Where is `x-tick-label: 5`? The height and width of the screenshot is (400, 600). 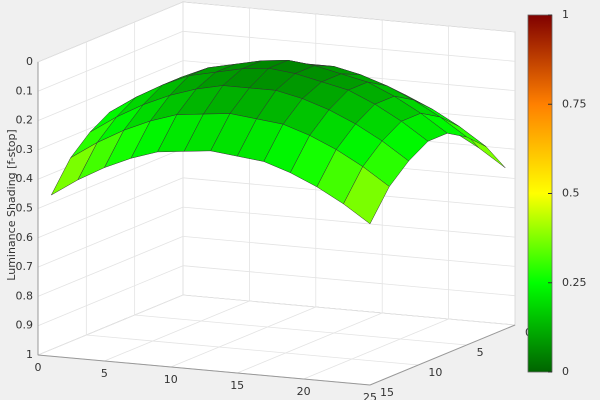 x-tick-label: 5 is located at coordinates (104, 373).